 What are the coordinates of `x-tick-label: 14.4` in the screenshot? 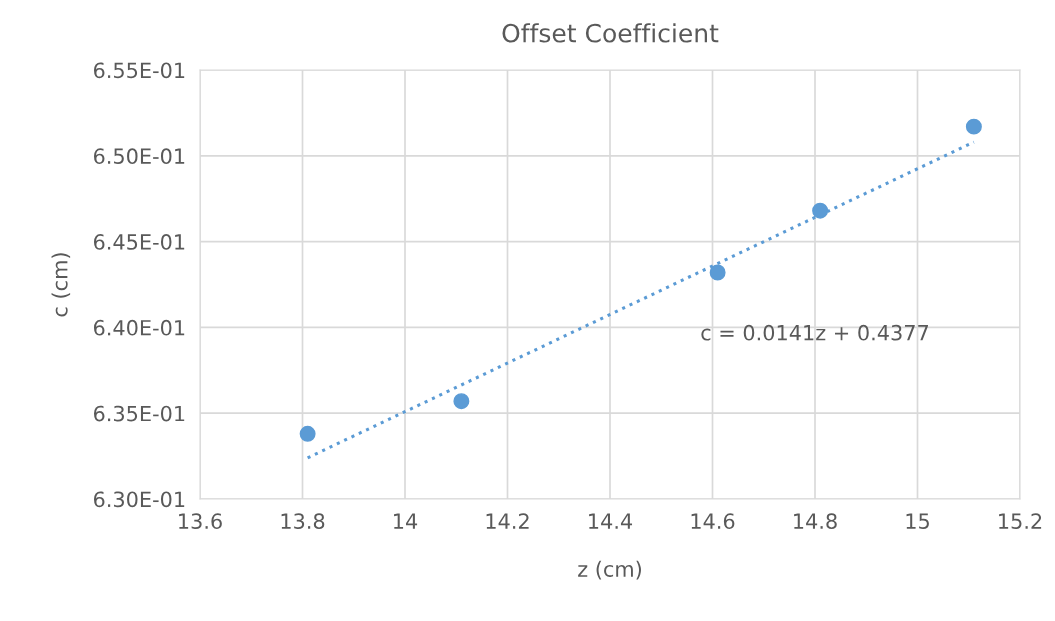 It's located at (611, 521).